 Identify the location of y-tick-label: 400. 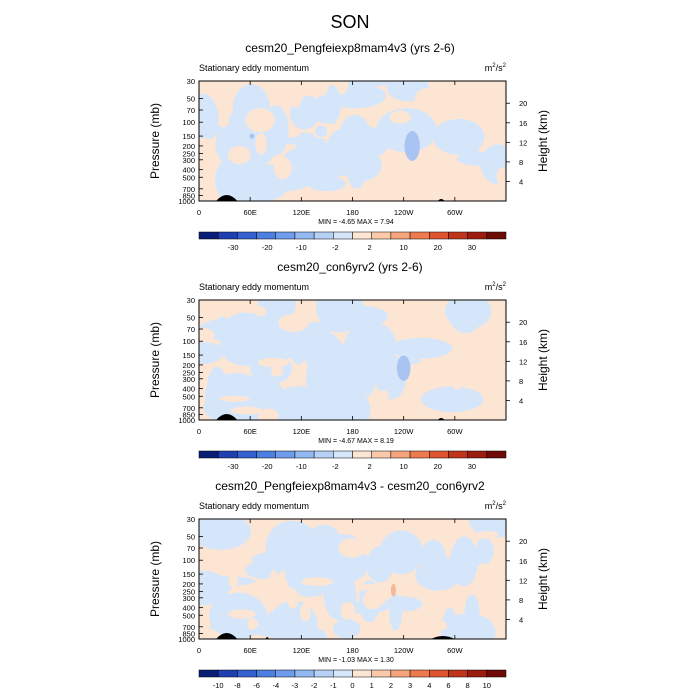
(188, 608).